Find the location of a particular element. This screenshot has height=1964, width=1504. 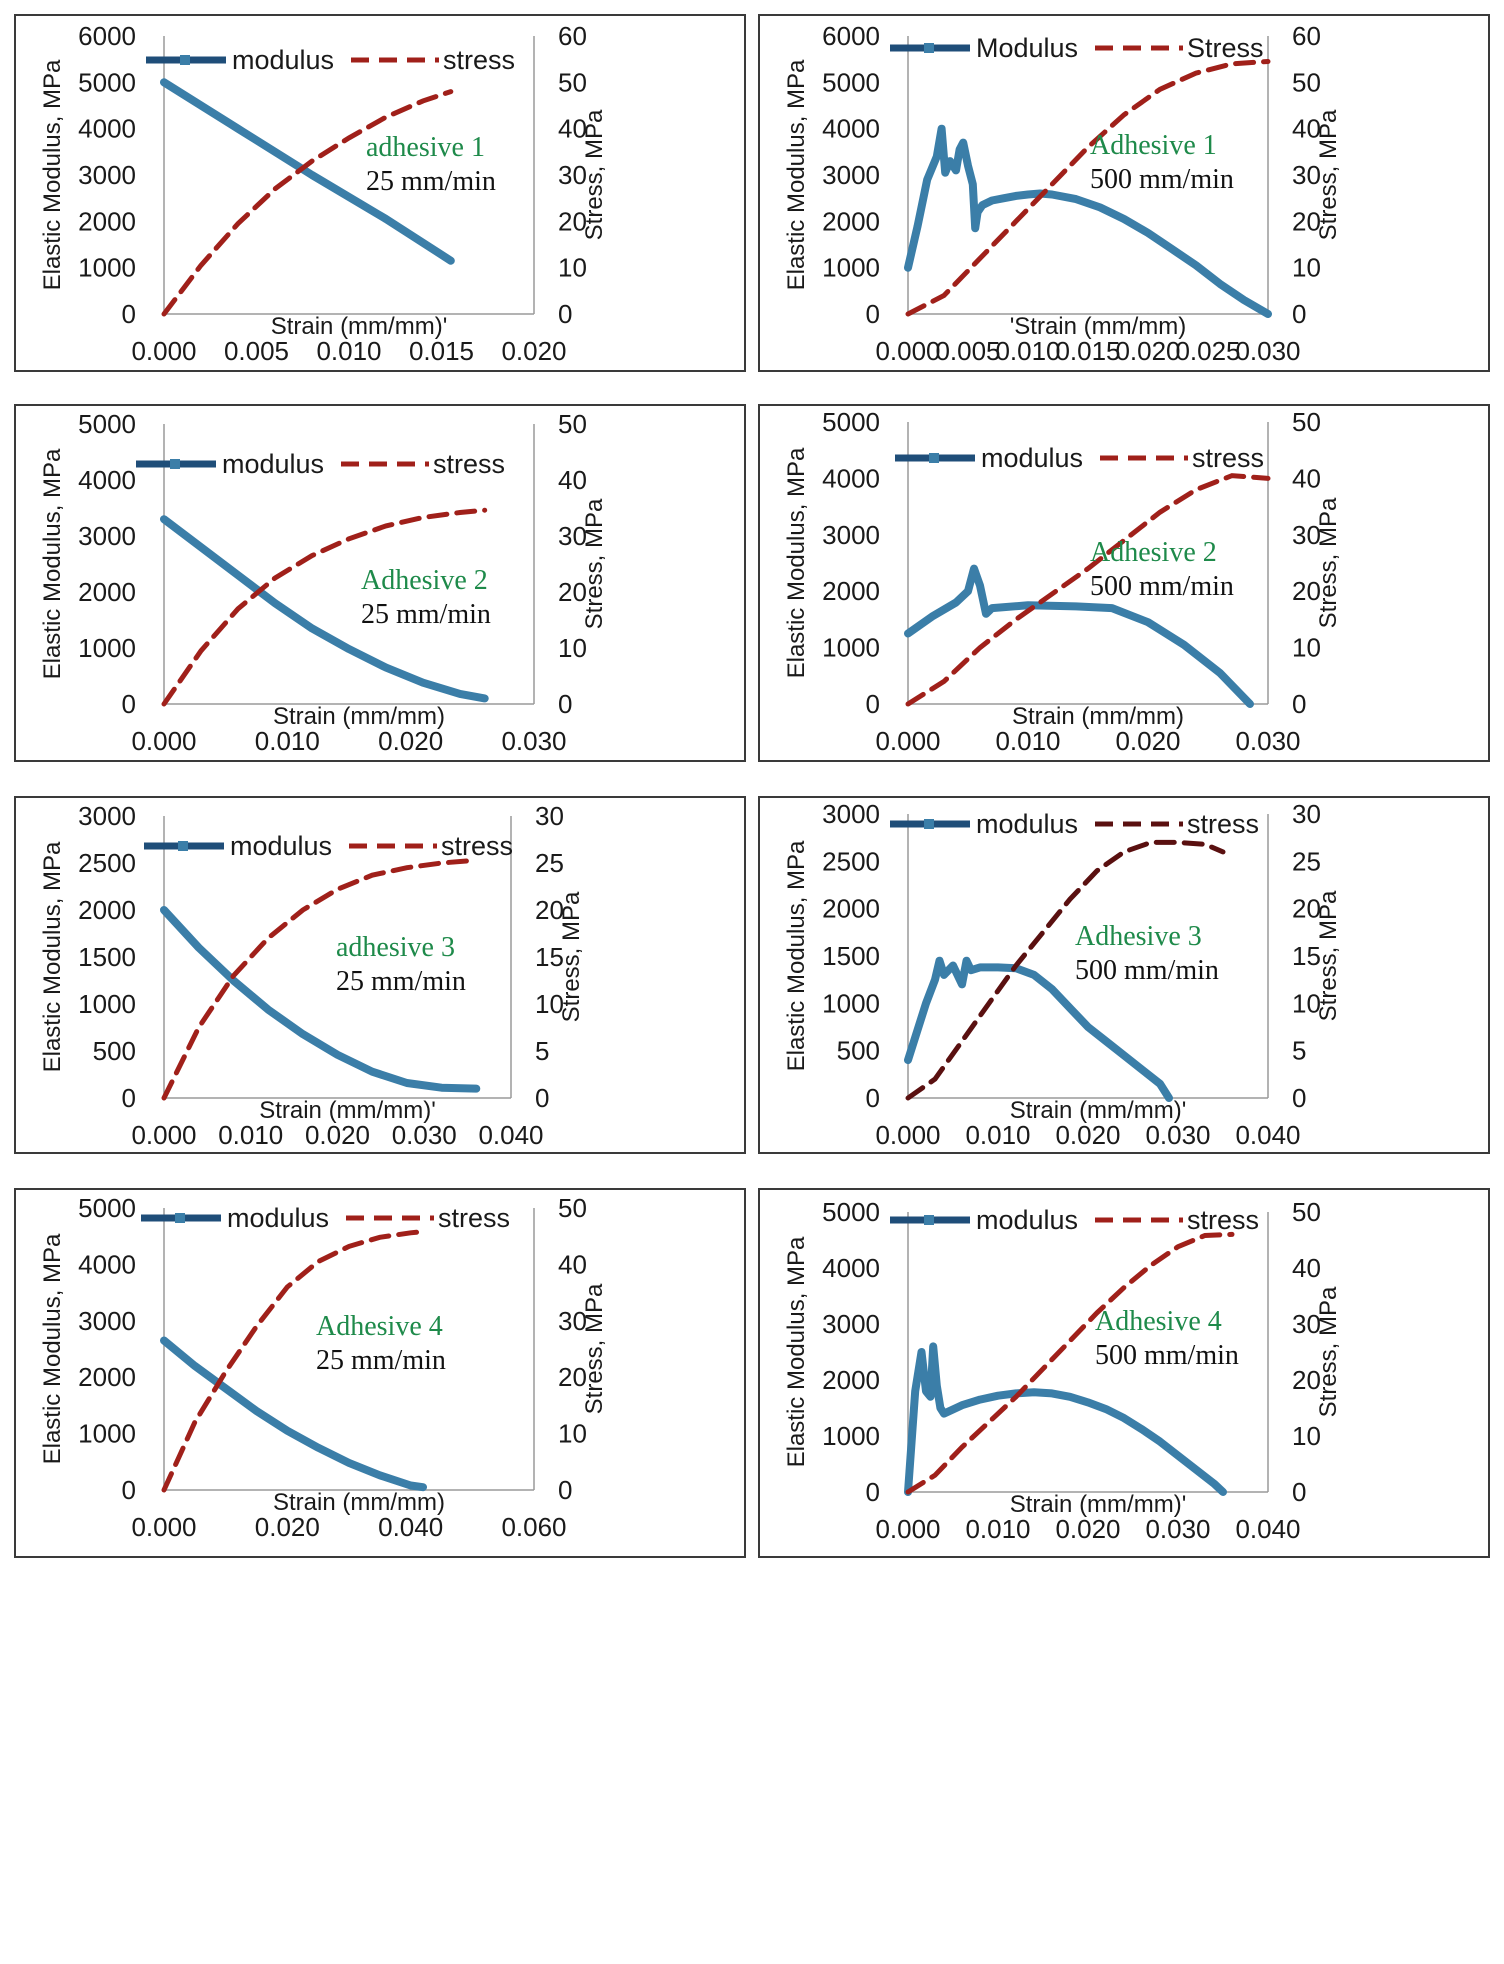

y-tick-label: 1500 is located at coordinates (851, 956).